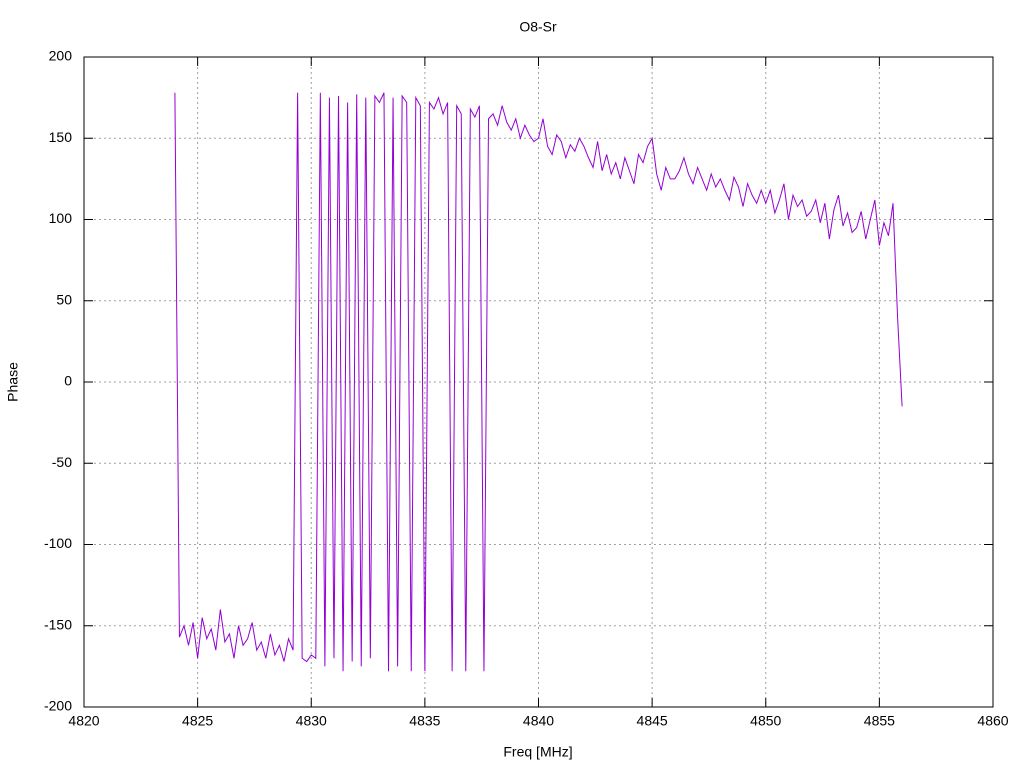 This screenshot has width=1024, height=768. I want to click on y-tick-label: -100, so click(58, 543).